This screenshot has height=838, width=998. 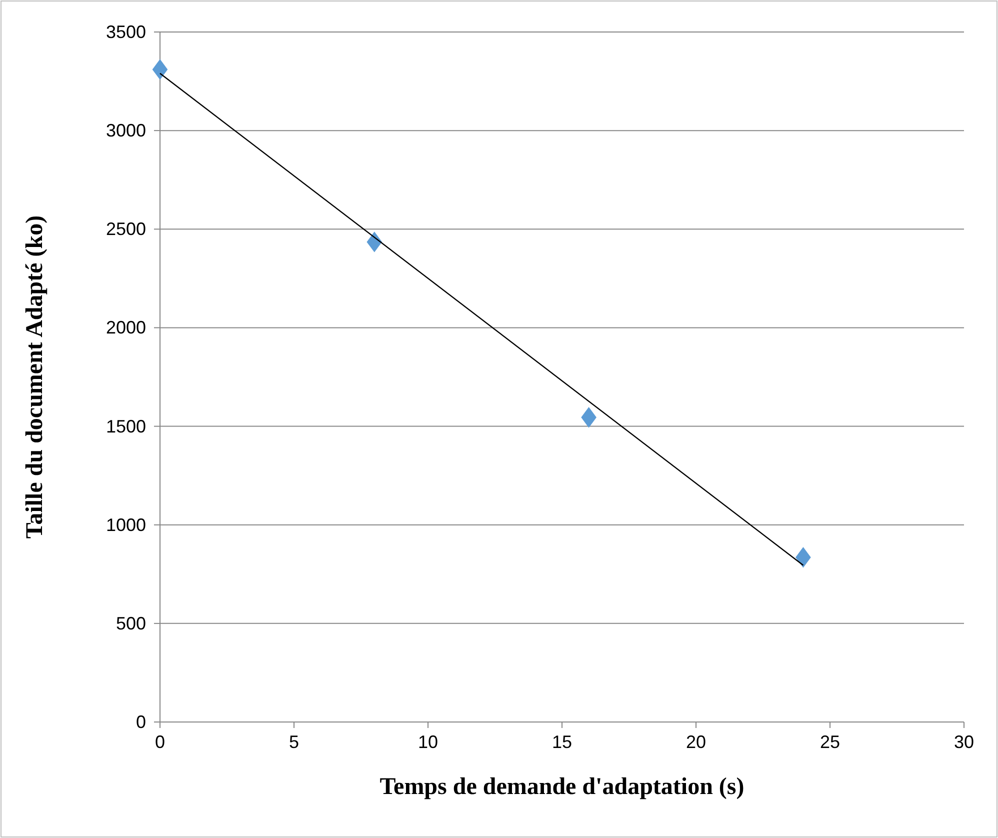 What do you see at coordinates (830, 742) in the screenshot?
I see `x-tick-label: 25` at bounding box center [830, 742].